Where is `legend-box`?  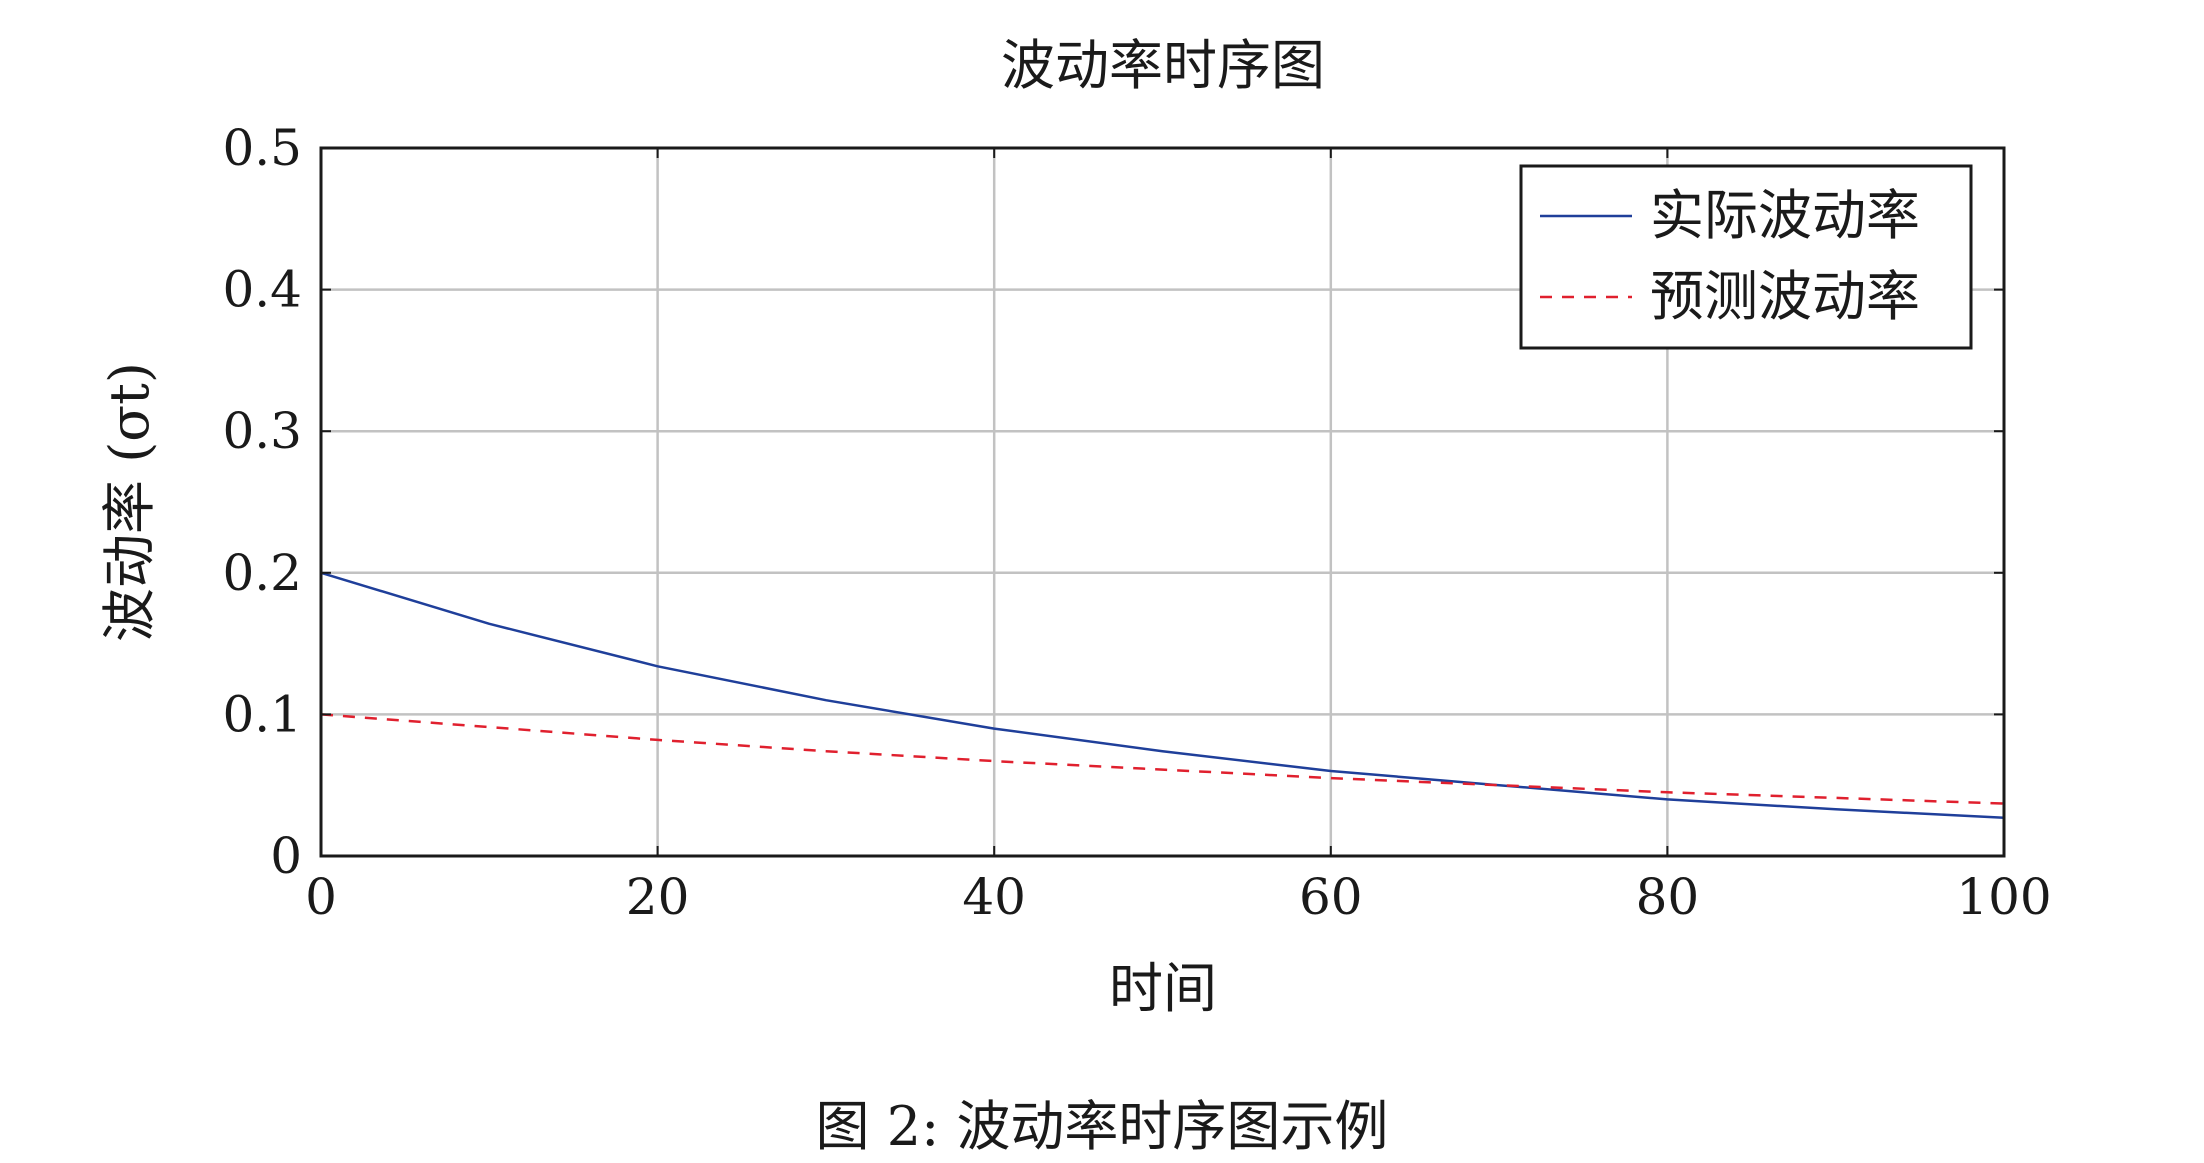 legend-box is located at coordinates (1746, 257).